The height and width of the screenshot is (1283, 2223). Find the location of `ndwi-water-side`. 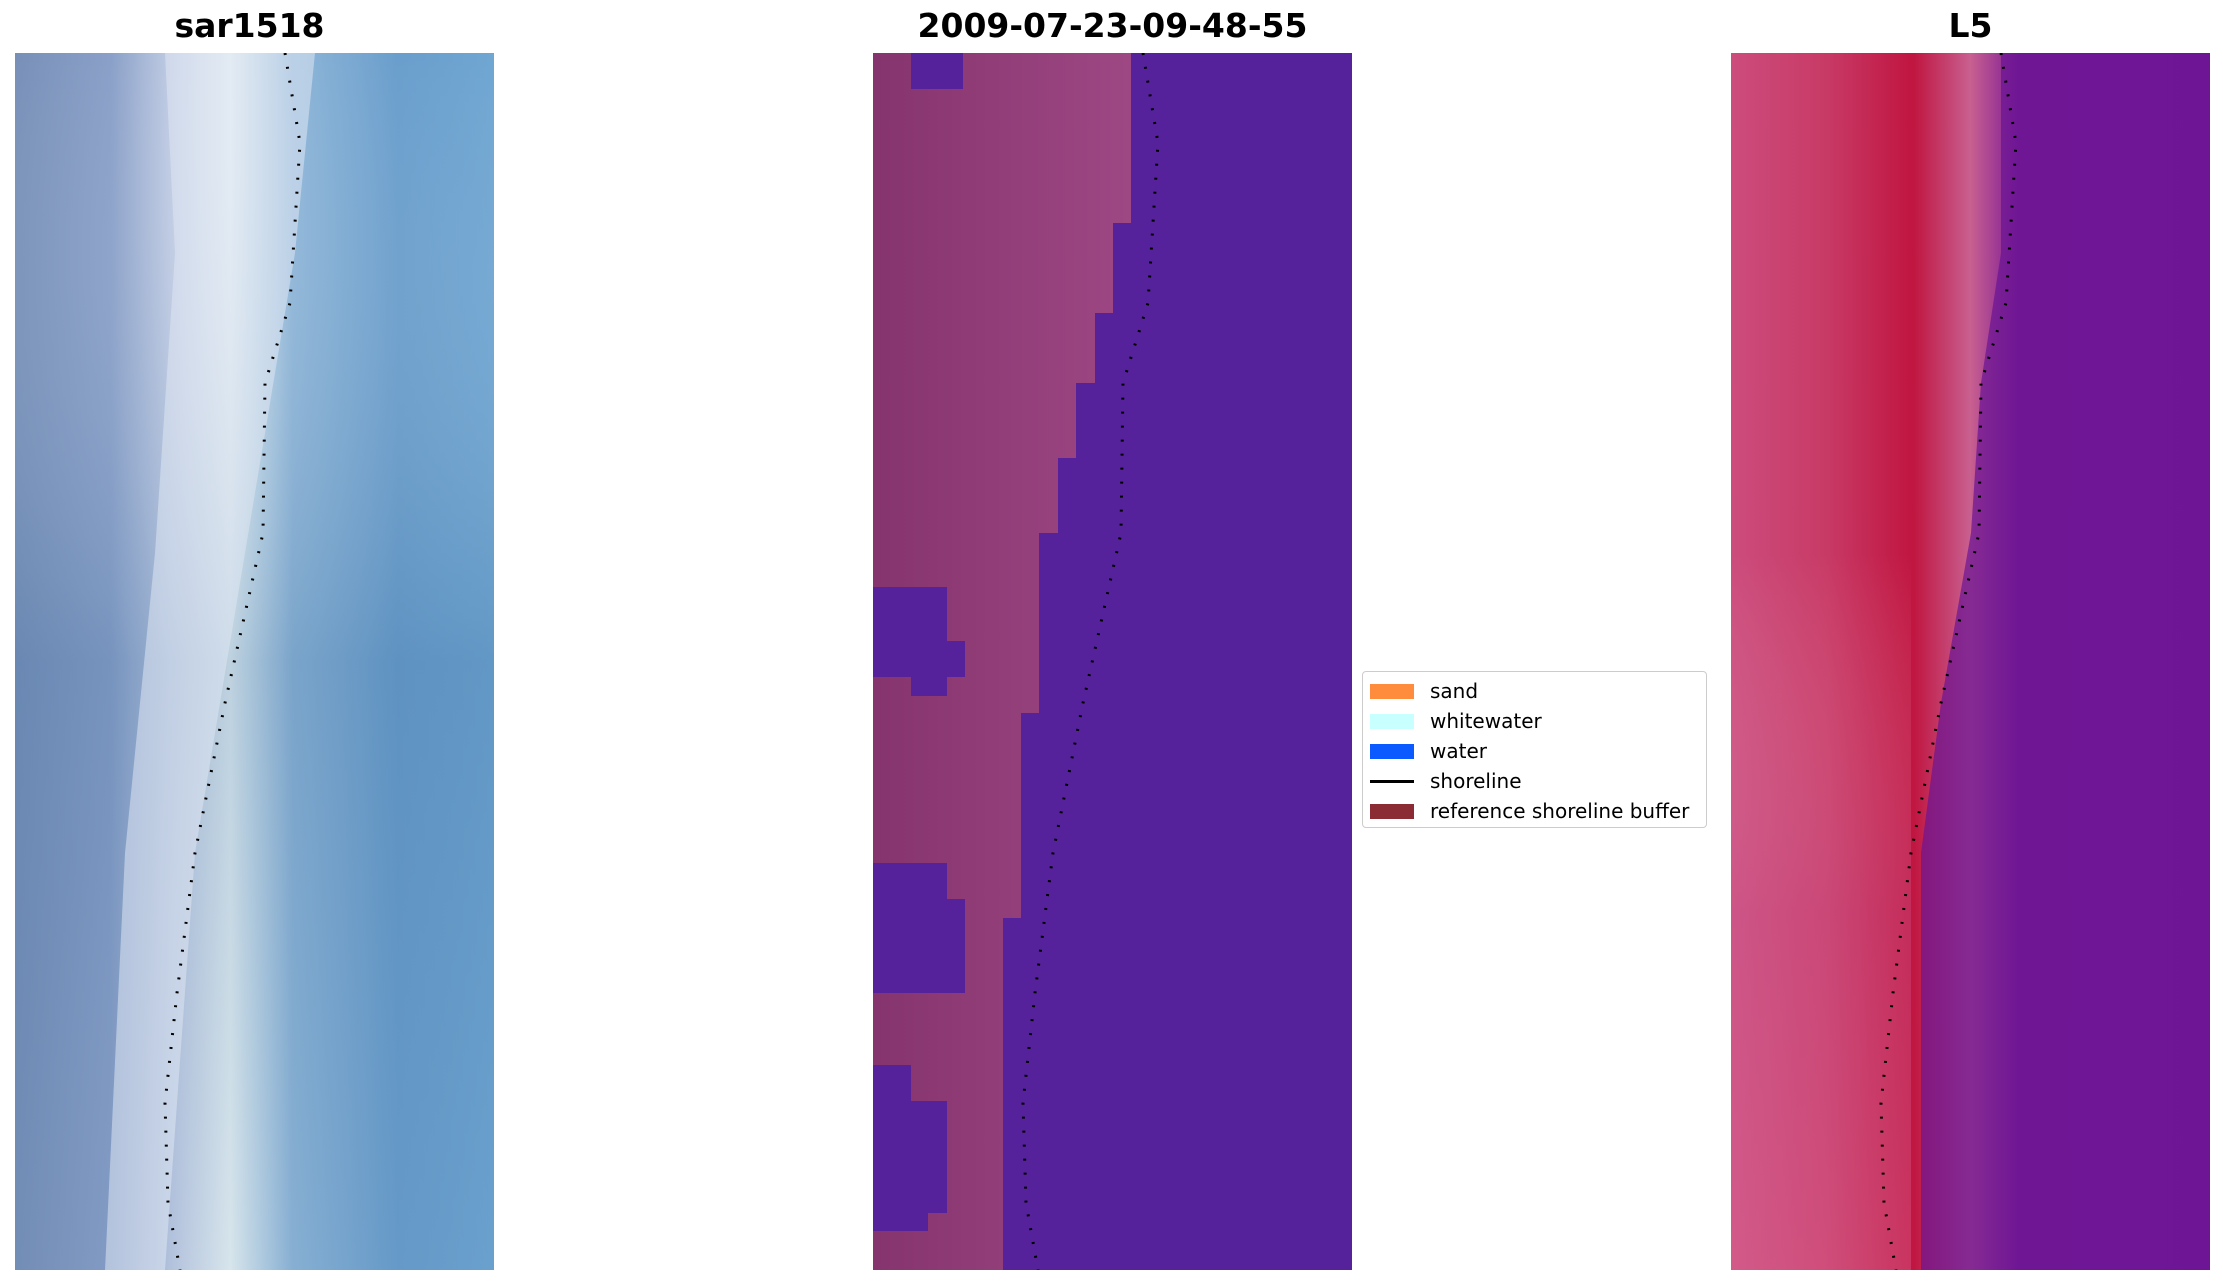

ndwi-water-side is located at coordinates (2065, 661).